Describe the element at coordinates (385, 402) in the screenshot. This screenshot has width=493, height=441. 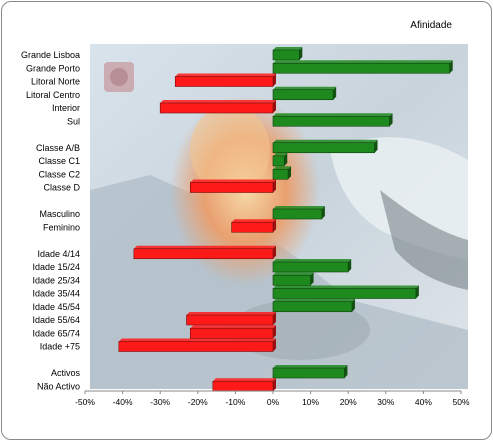
I see `x-tick-label: 30%` at that location.